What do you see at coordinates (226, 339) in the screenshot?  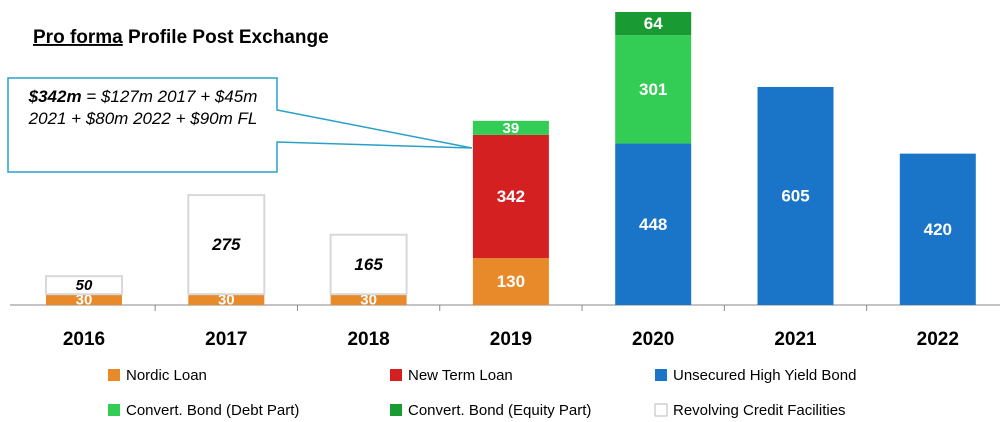 I see `x-tick-label: 2017` at bounding box center [226, 339].